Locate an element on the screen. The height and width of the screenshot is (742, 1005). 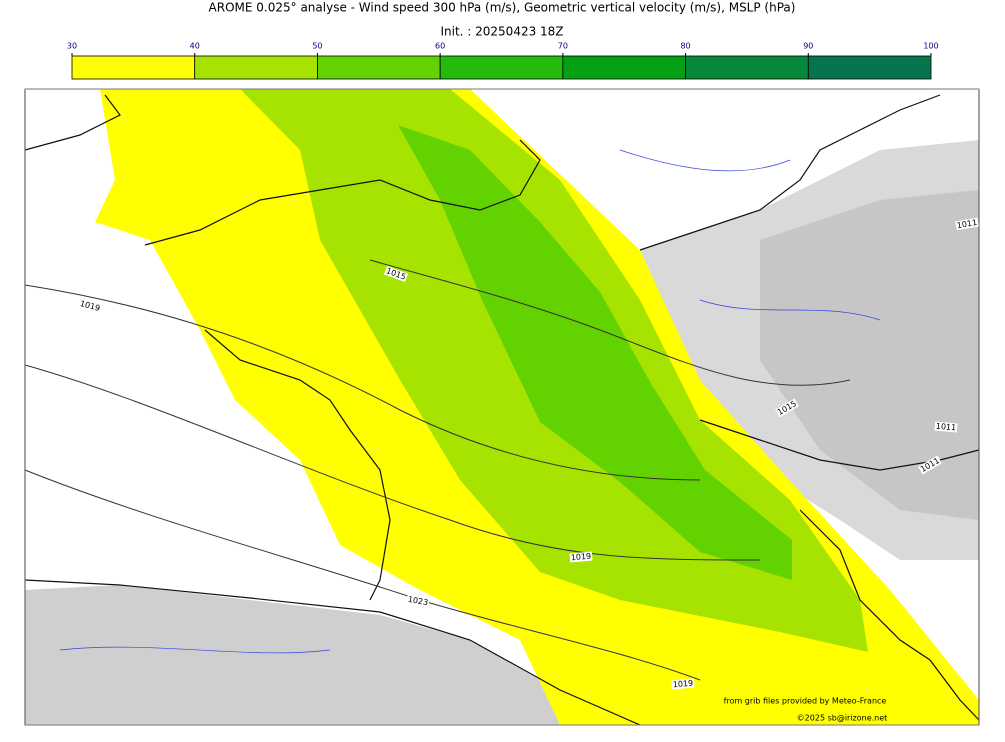
colorbar-tick-label: 40 is located at coordinates (195, 46).